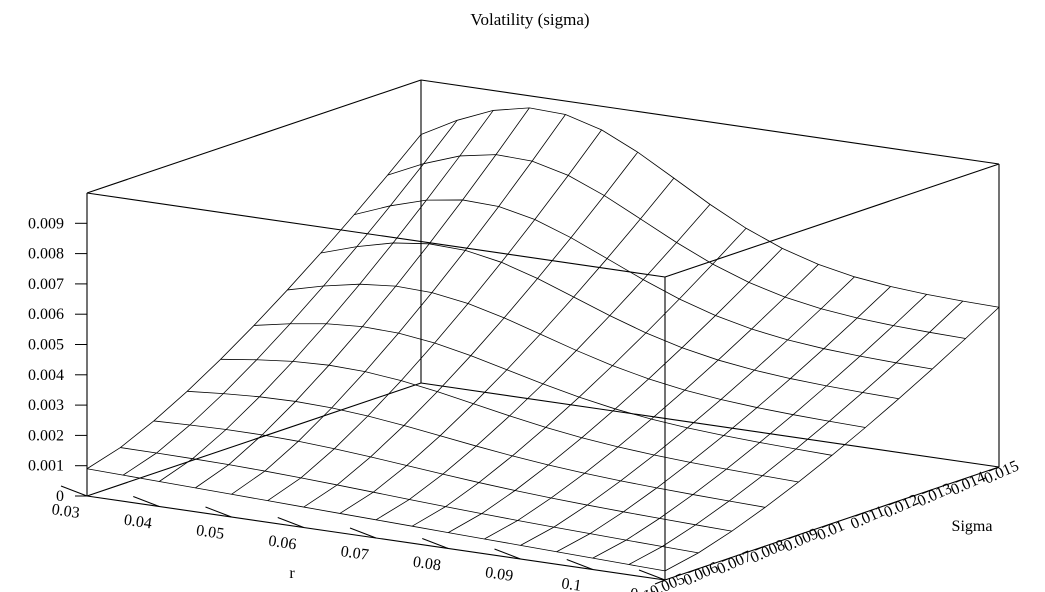  Describe the element at coordinates (46, 284) in the screenshot. I see `z-tick-label: 0.007` at that location.